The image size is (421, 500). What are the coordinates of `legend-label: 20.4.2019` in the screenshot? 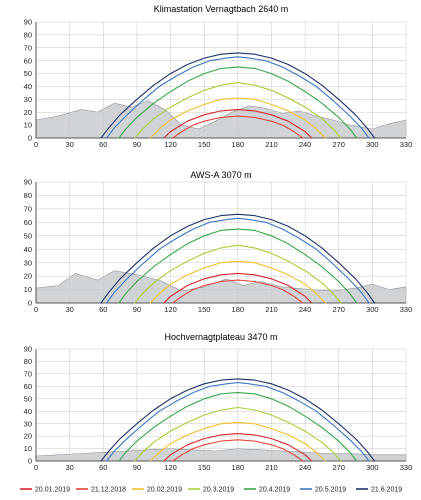 It's located at (274, 490).